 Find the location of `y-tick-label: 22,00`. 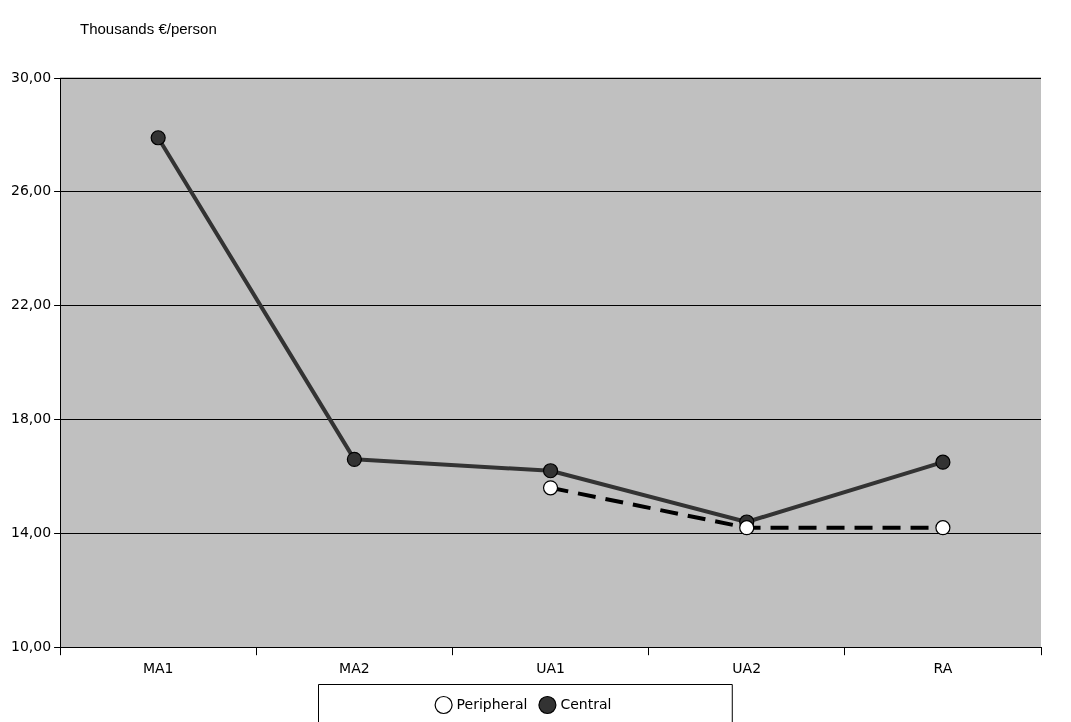

y-tick-label: 22,00 is located at coordinates (31, 304).